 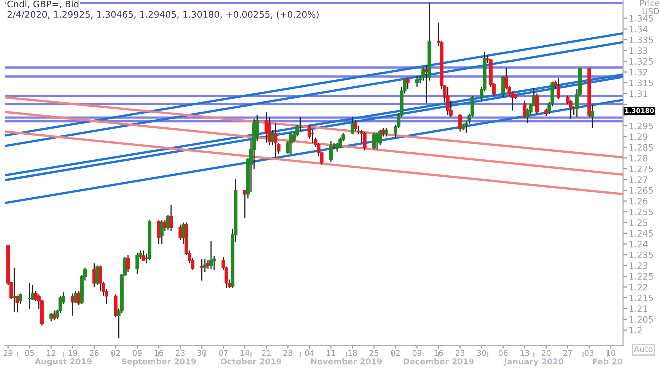 I want to click on y-tick-label: 1.24, so click(x=639, y=244).